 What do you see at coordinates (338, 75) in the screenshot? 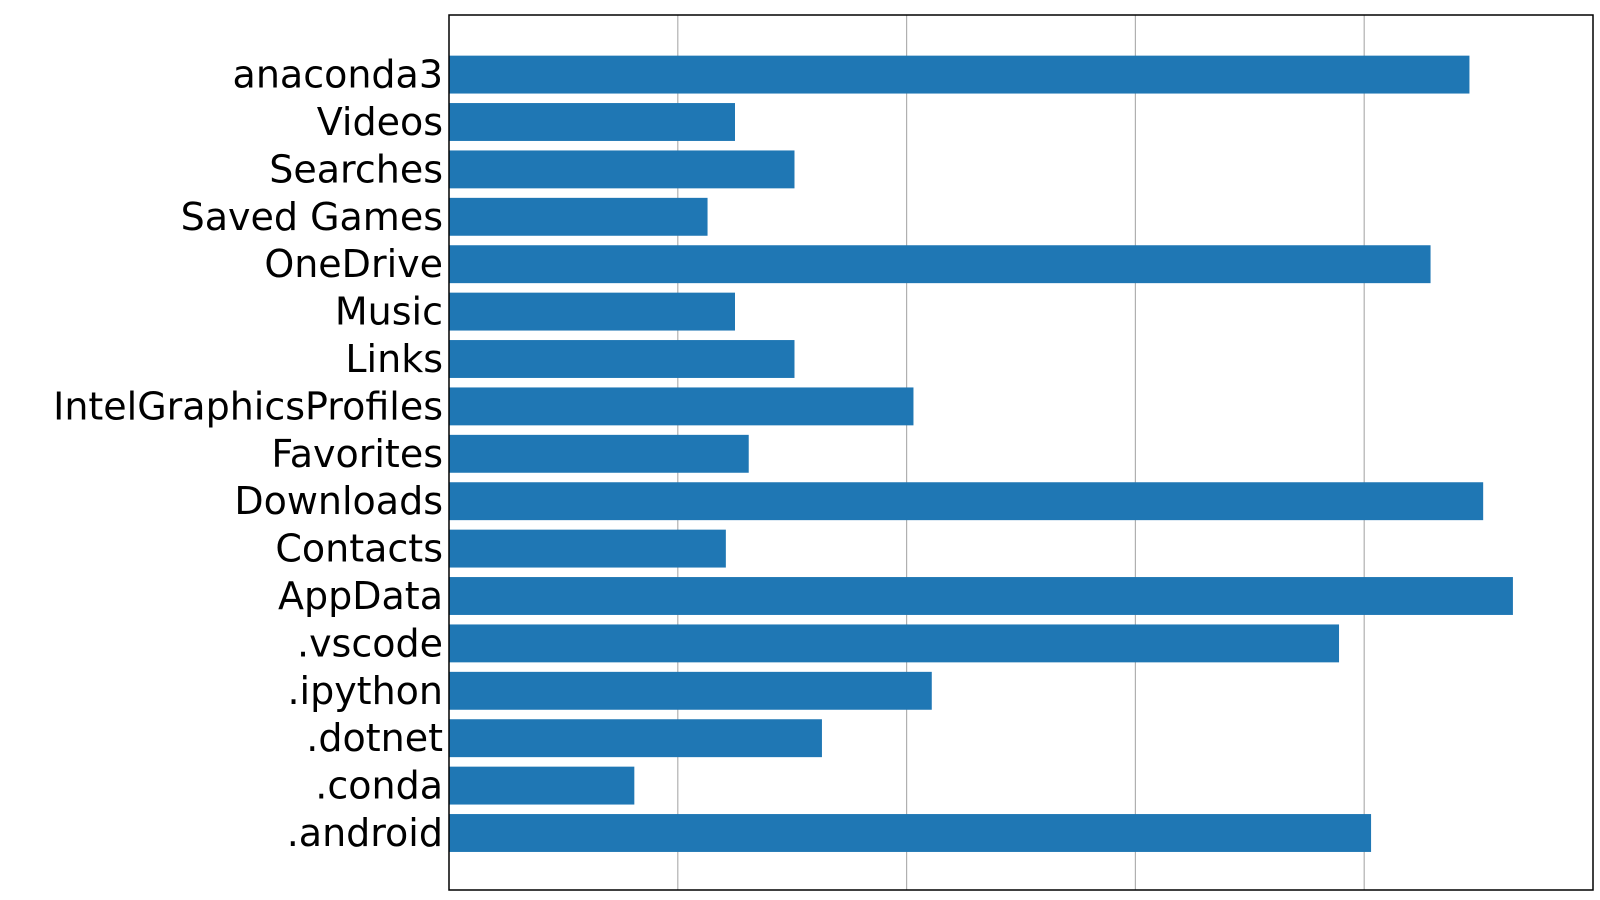
I see `category-label: anaconda3` at bounding box center [338, 75].